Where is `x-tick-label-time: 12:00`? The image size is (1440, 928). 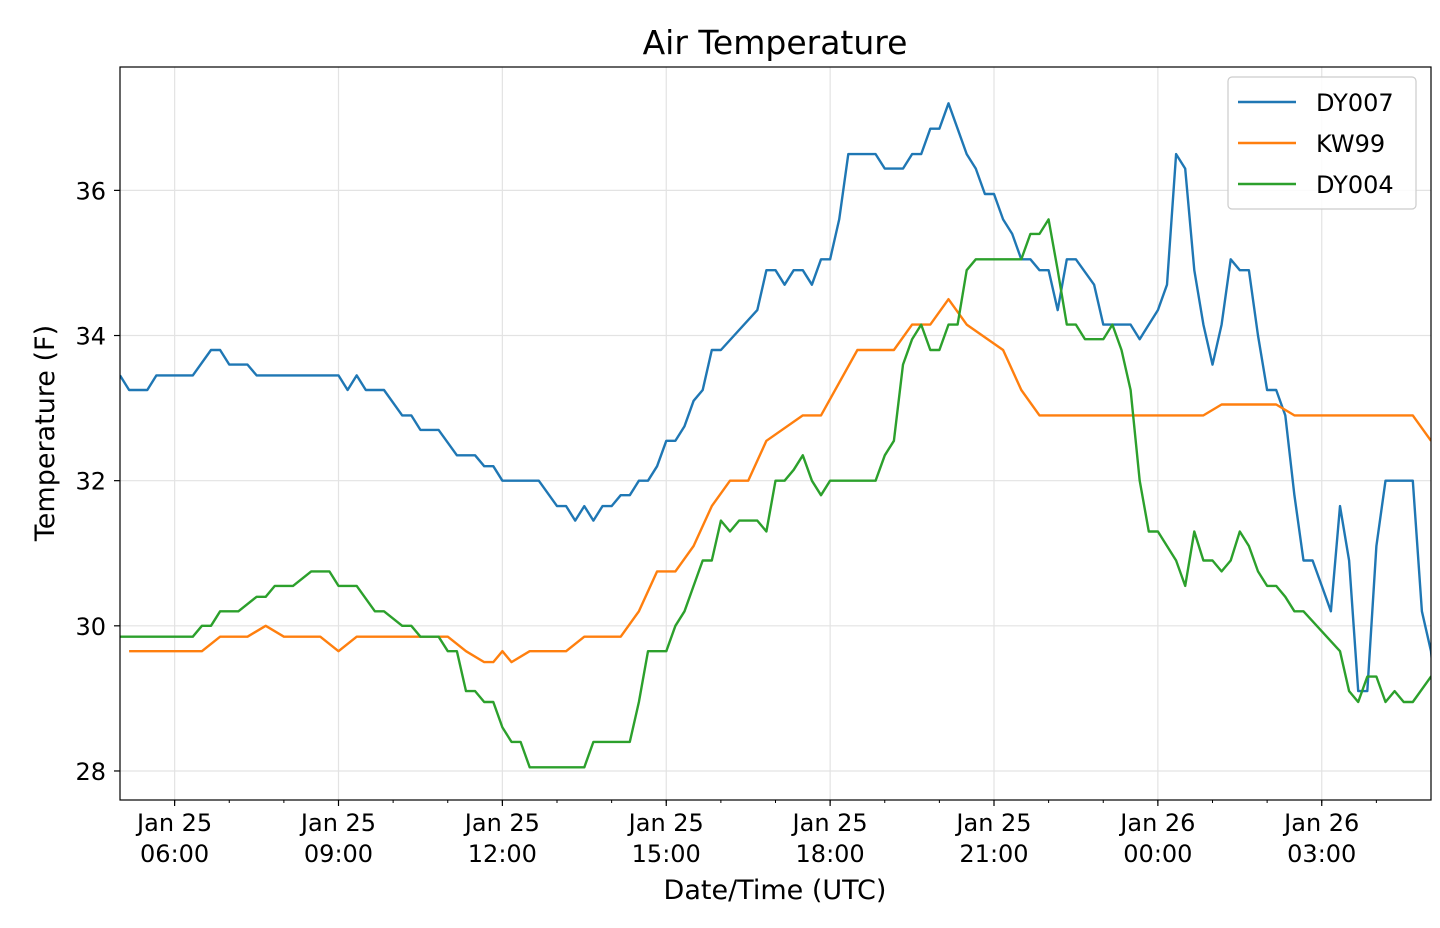 x-tick-label-time: 12:00 is located at coordinates (502, 854).